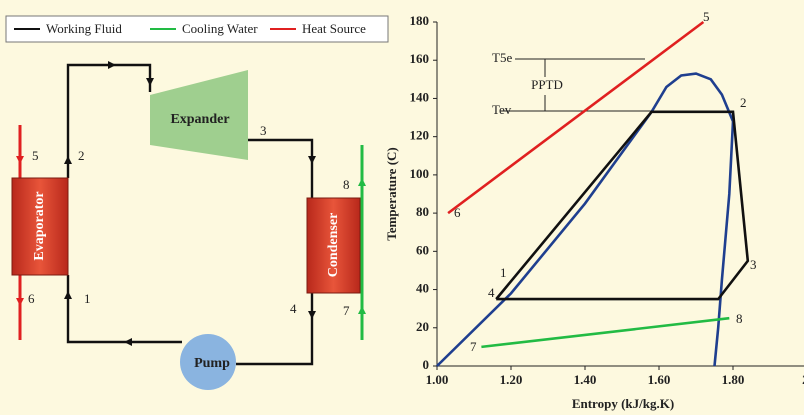 The width and height of the screenshot is (804, 415). I want to click on expander, so click(199, 115).